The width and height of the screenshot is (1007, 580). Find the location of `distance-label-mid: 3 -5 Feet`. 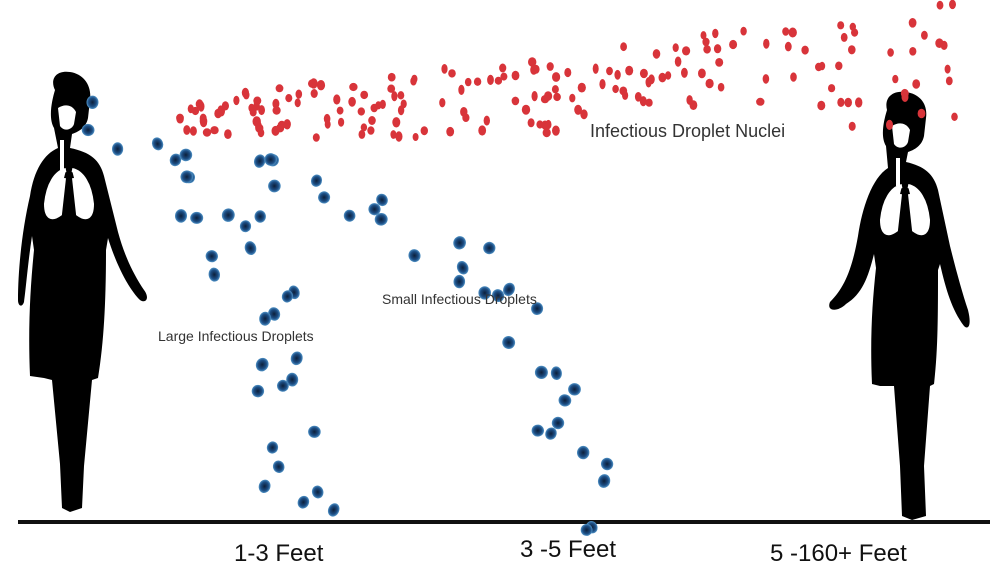

distance-label-mid: 3 -5 Feet is located at coordinates (568, 549).